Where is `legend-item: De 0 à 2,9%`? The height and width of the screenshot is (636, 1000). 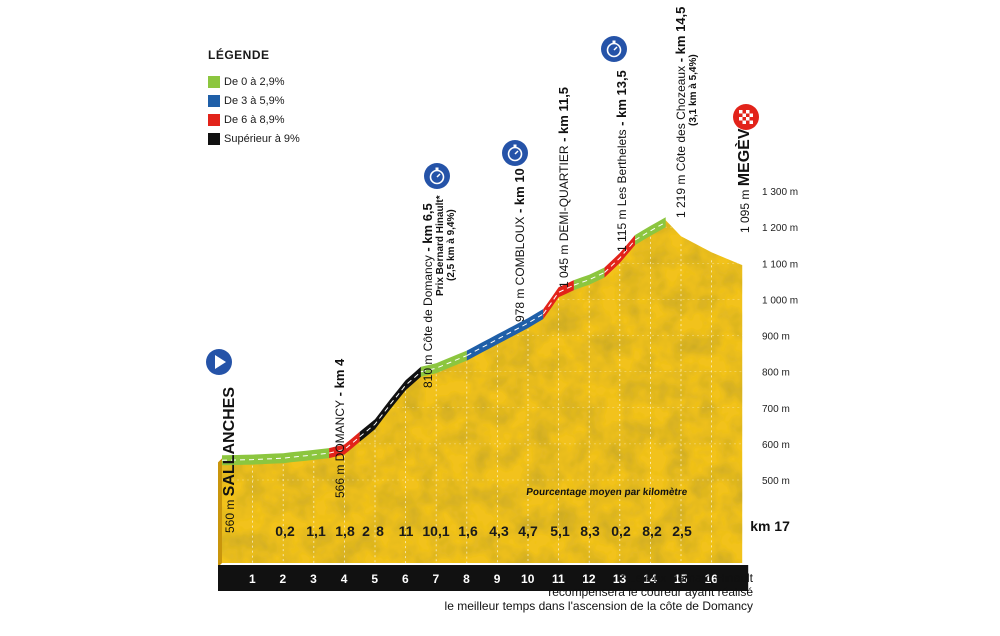
legend-item: De 0 à 2,9% is located at coordinates (254, 81).